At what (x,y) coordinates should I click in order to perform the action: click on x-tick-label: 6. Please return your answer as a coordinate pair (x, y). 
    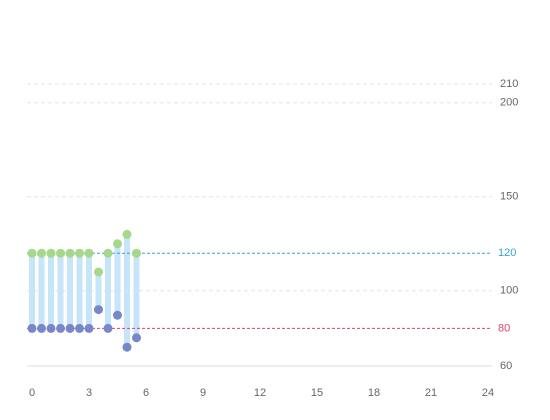
    Looking at the image, I should click on (146, 393).